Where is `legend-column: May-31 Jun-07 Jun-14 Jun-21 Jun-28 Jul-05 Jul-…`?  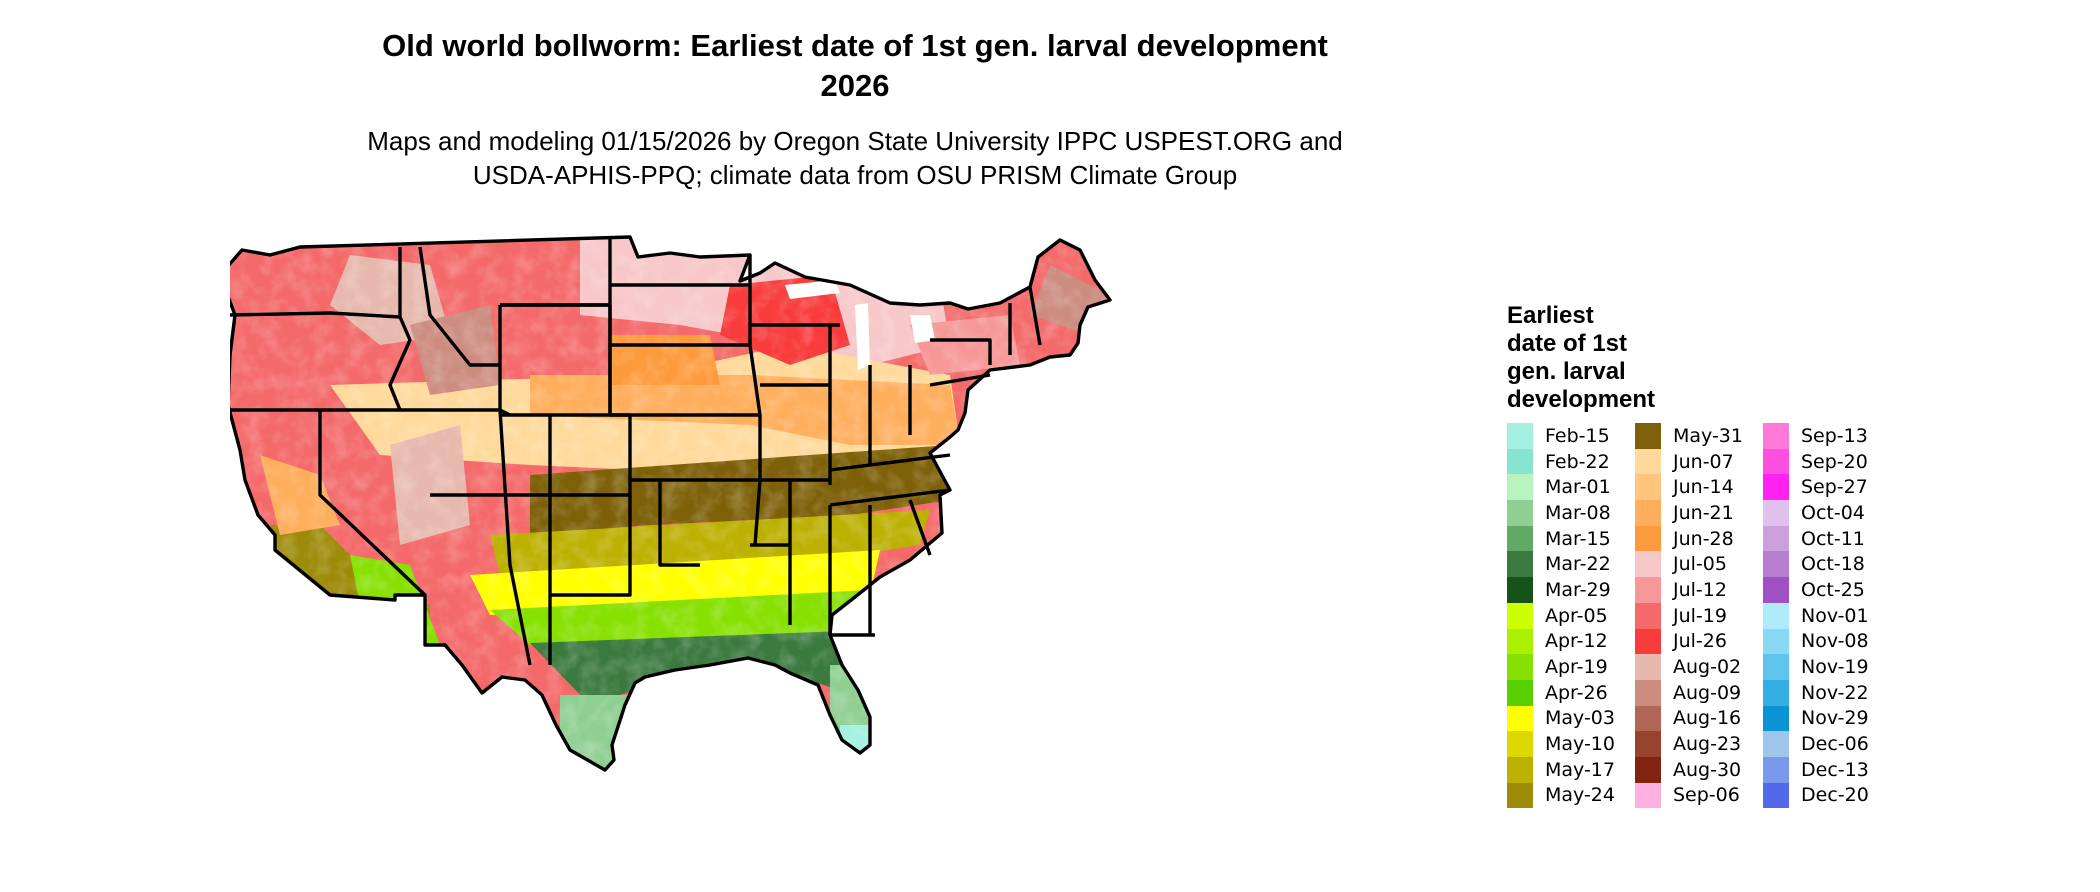
legend-column: May-31 Jun-07 Jun-14 Jun-21 Jun-28 Jul-05 Jul-… is located at coordinates (1699, 616).